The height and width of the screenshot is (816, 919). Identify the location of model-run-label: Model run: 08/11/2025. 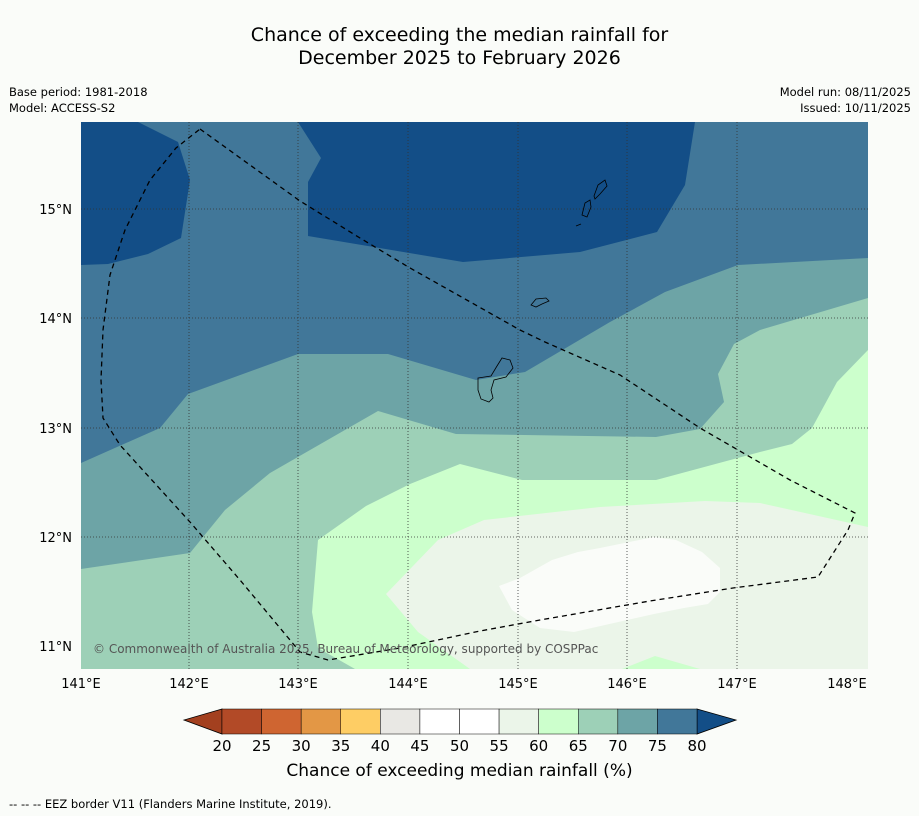
(845, 92).